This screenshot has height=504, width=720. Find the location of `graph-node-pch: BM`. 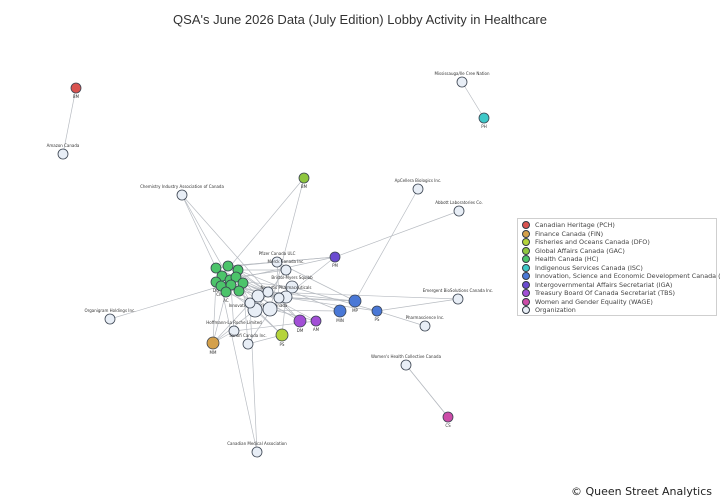

graph-node-pch: BM is located at coordinates (76, 90).